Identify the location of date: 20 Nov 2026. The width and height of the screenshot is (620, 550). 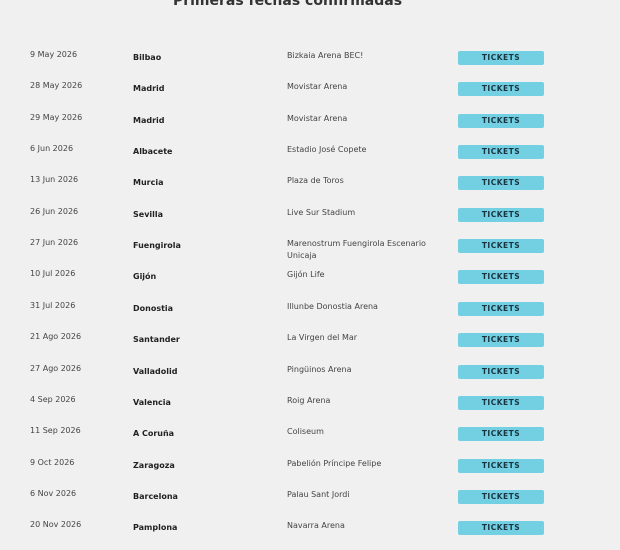
(56, 525).